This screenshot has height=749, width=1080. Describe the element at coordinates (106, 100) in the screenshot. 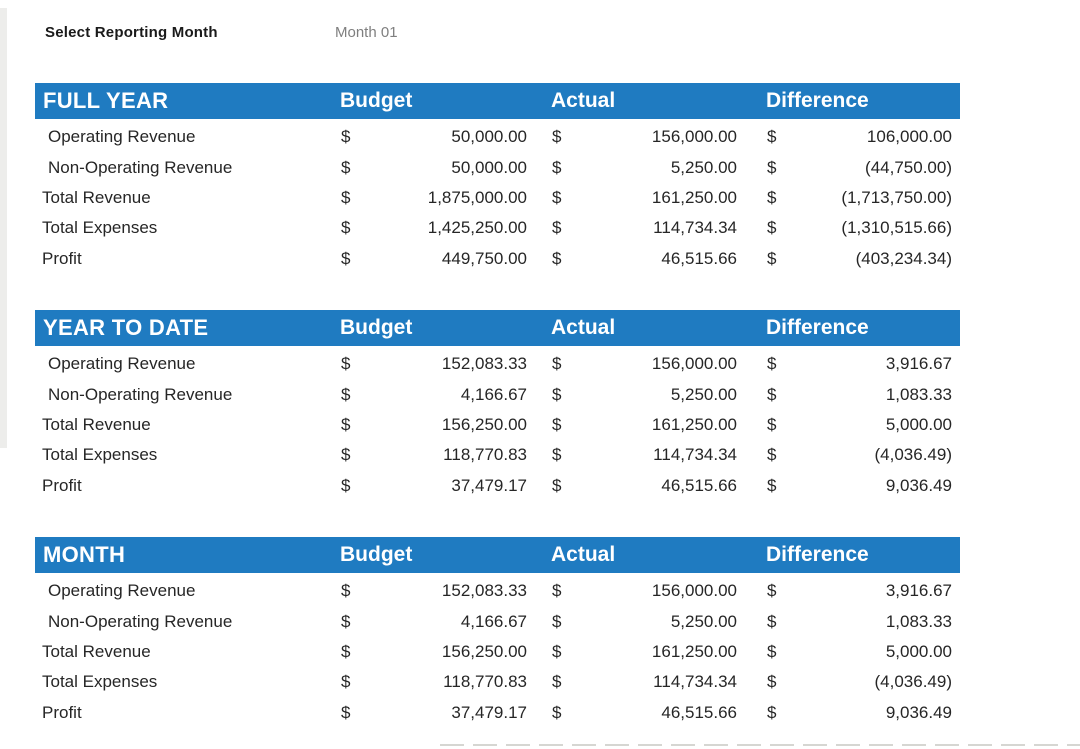

I see `table-title: FULL YEAR` at that location.